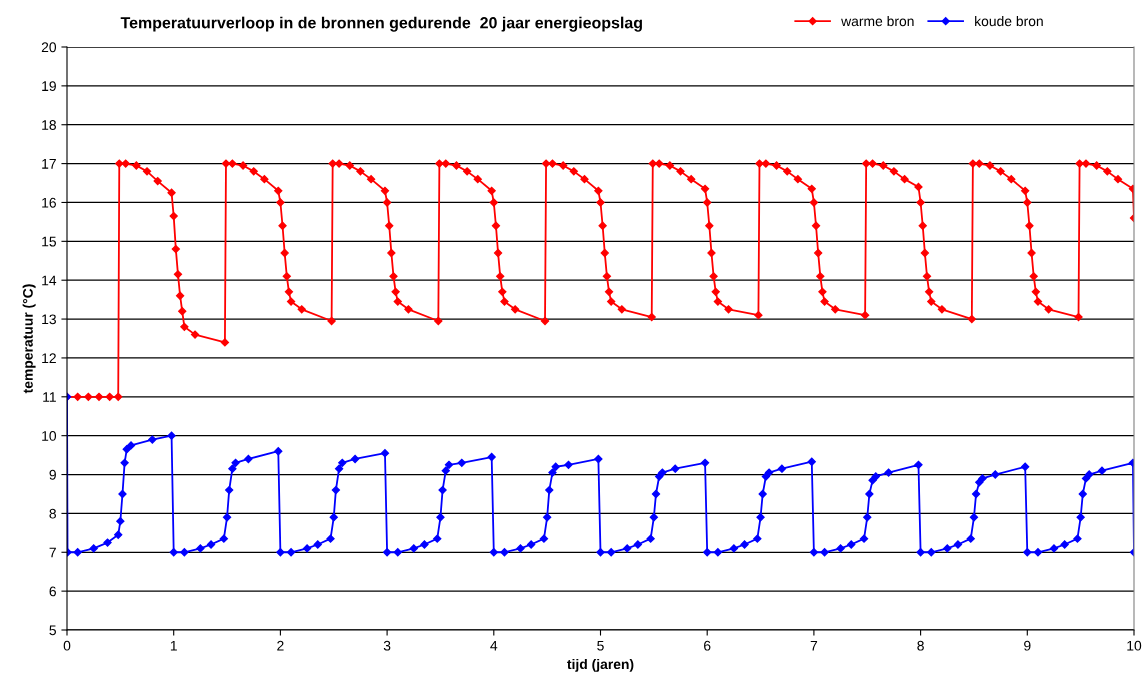  Describe the element at coordinates (494, 645) in the screenshot. I see `x-tick-label: 4` at that location.